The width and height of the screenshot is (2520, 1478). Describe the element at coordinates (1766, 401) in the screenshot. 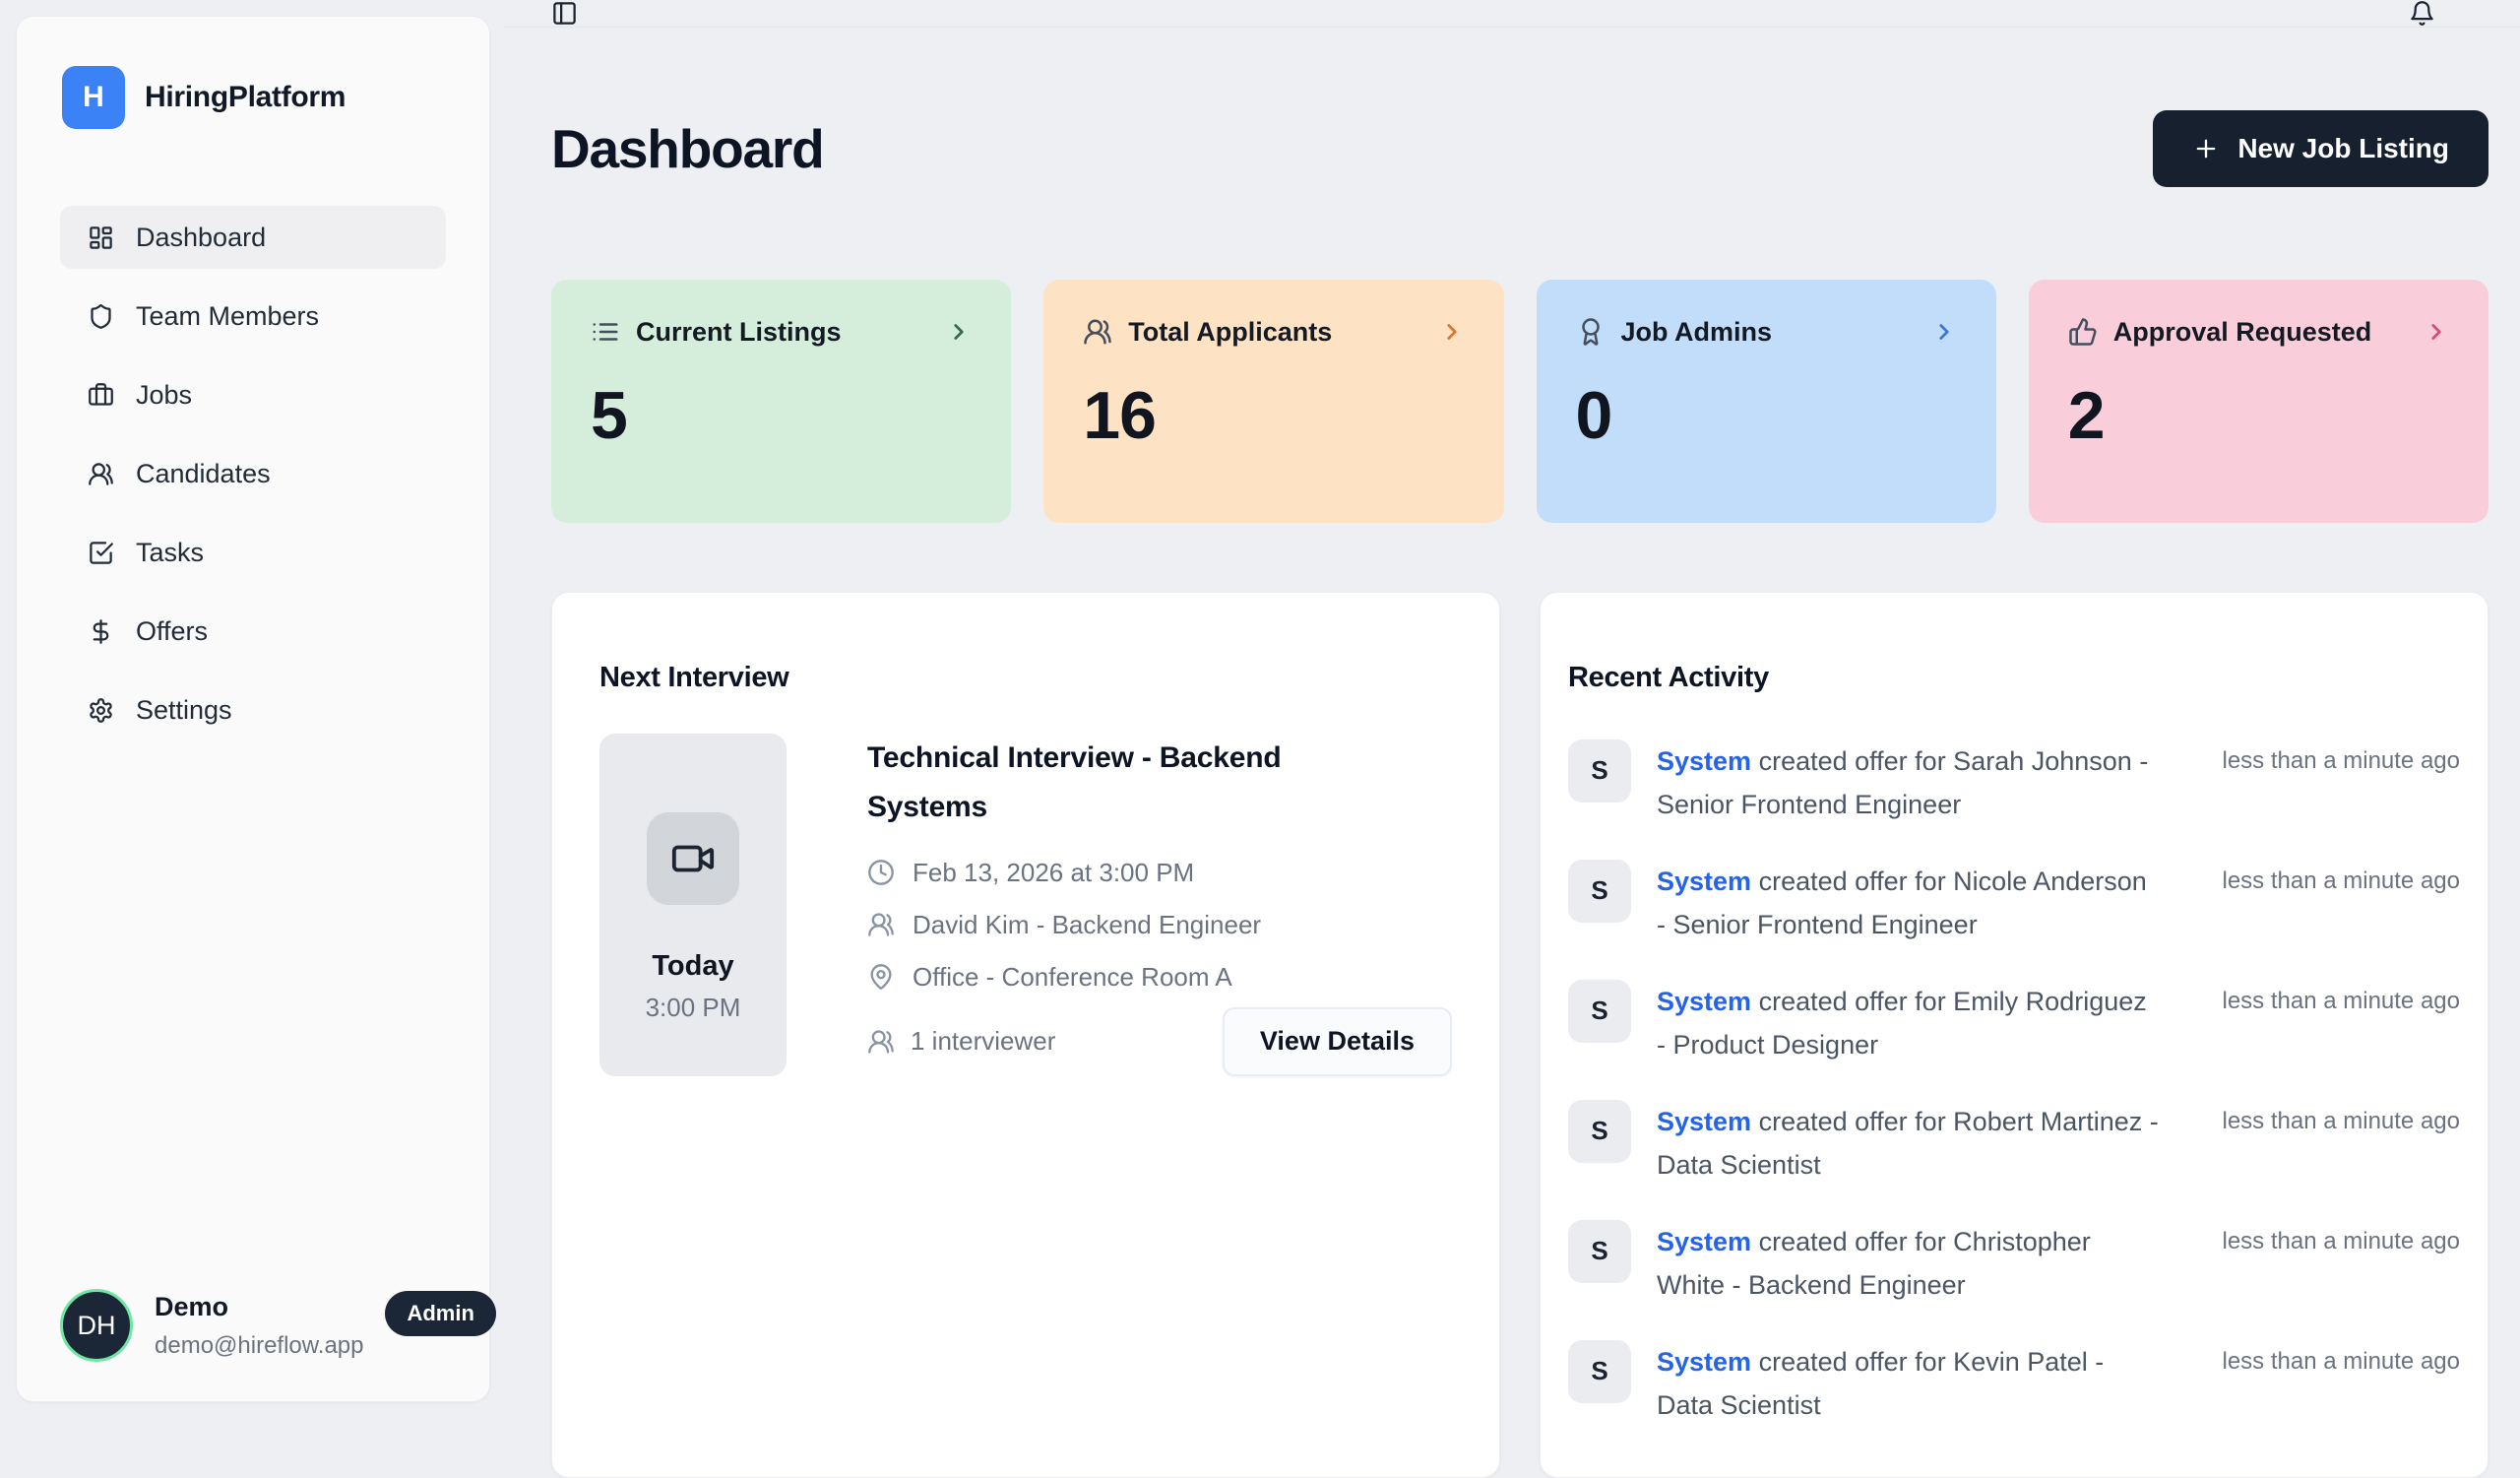

I see `stat-card-job-admins: Job Admins 0` at that location.